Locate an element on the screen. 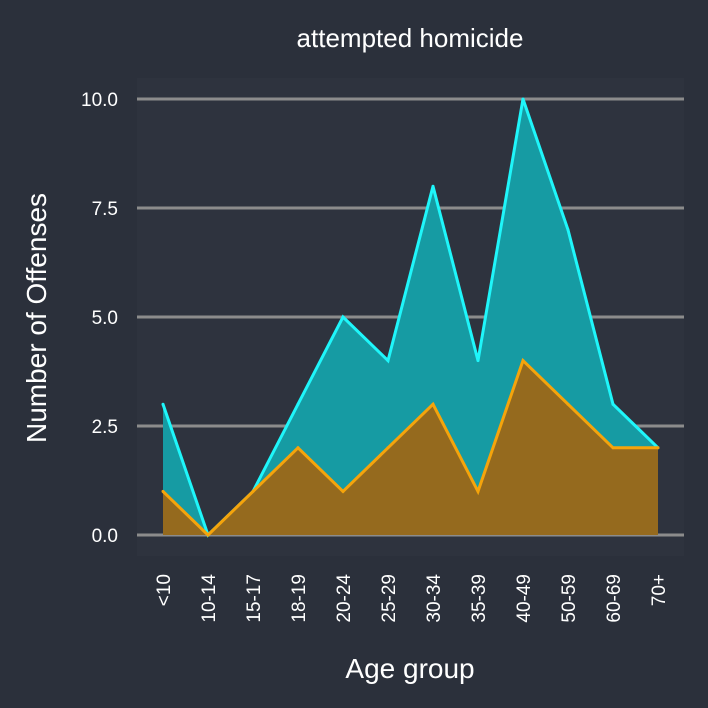 The height and width of the screenshot is (708, 708). x-tick-label: 60-69 is located at coordinates (614, 598).